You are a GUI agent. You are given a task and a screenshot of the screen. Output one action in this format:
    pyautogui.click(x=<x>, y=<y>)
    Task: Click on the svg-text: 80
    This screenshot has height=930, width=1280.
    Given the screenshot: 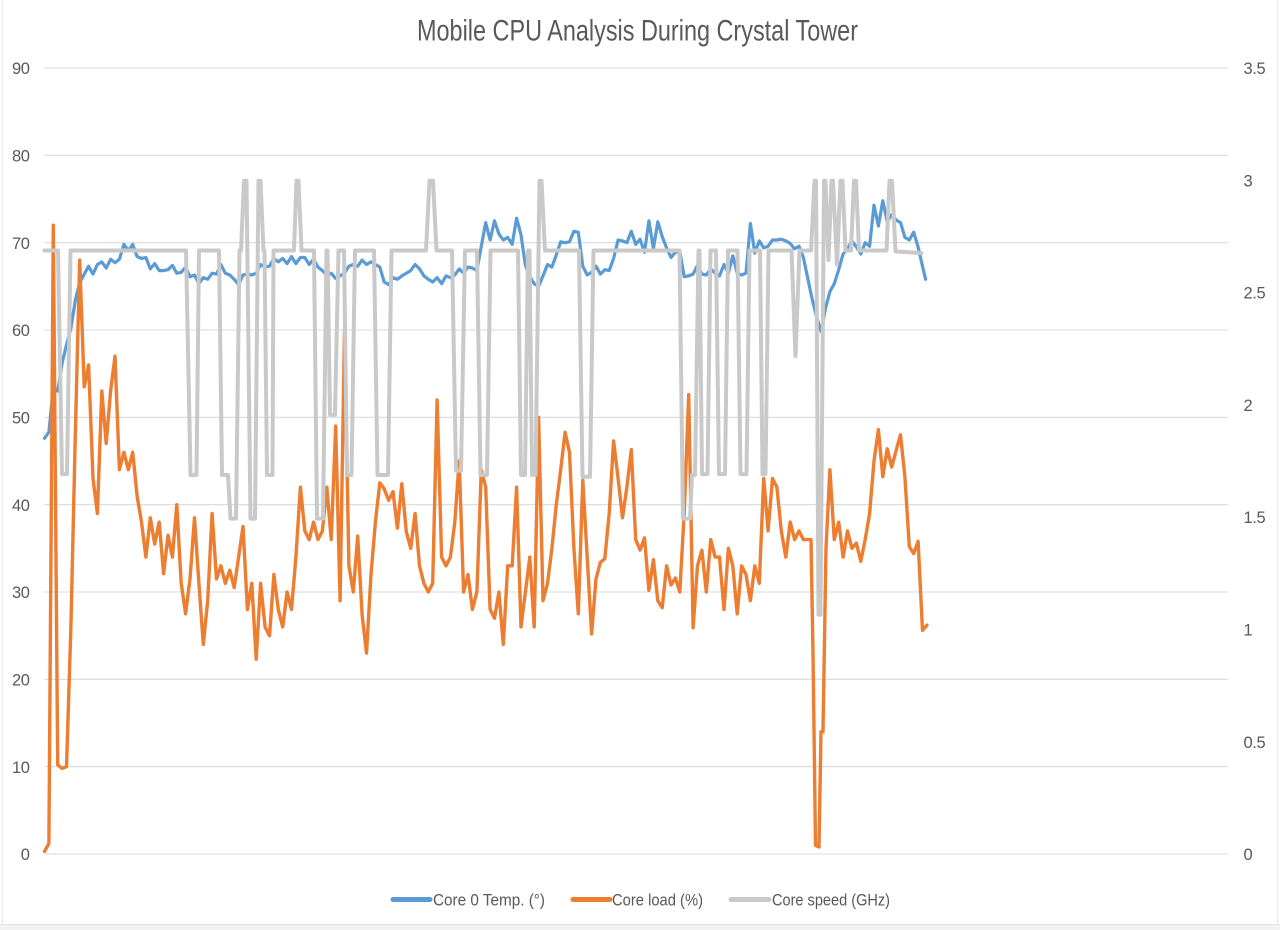 What is the action you would take?
    pyautogui.click(x=21, y=156)
    